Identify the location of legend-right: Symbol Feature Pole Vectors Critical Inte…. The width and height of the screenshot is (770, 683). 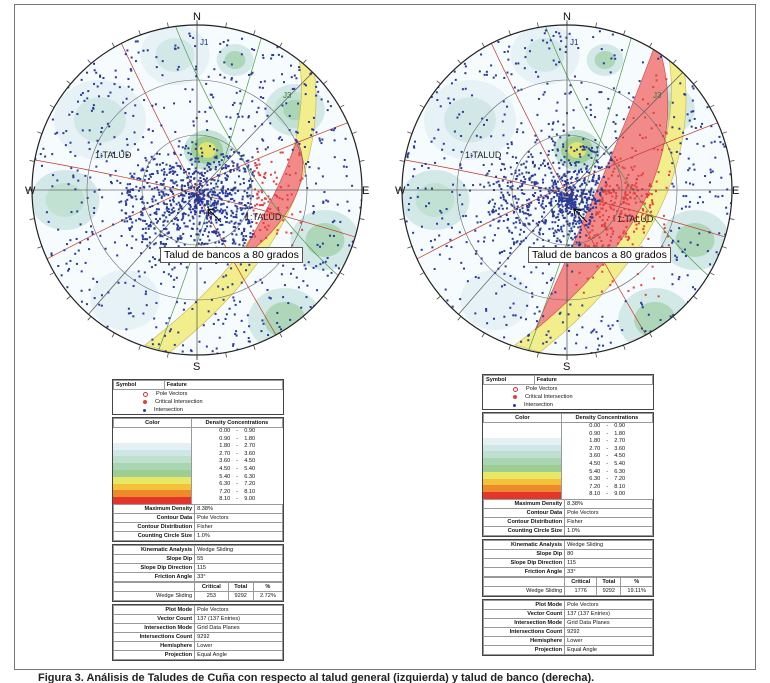
(568, 516).